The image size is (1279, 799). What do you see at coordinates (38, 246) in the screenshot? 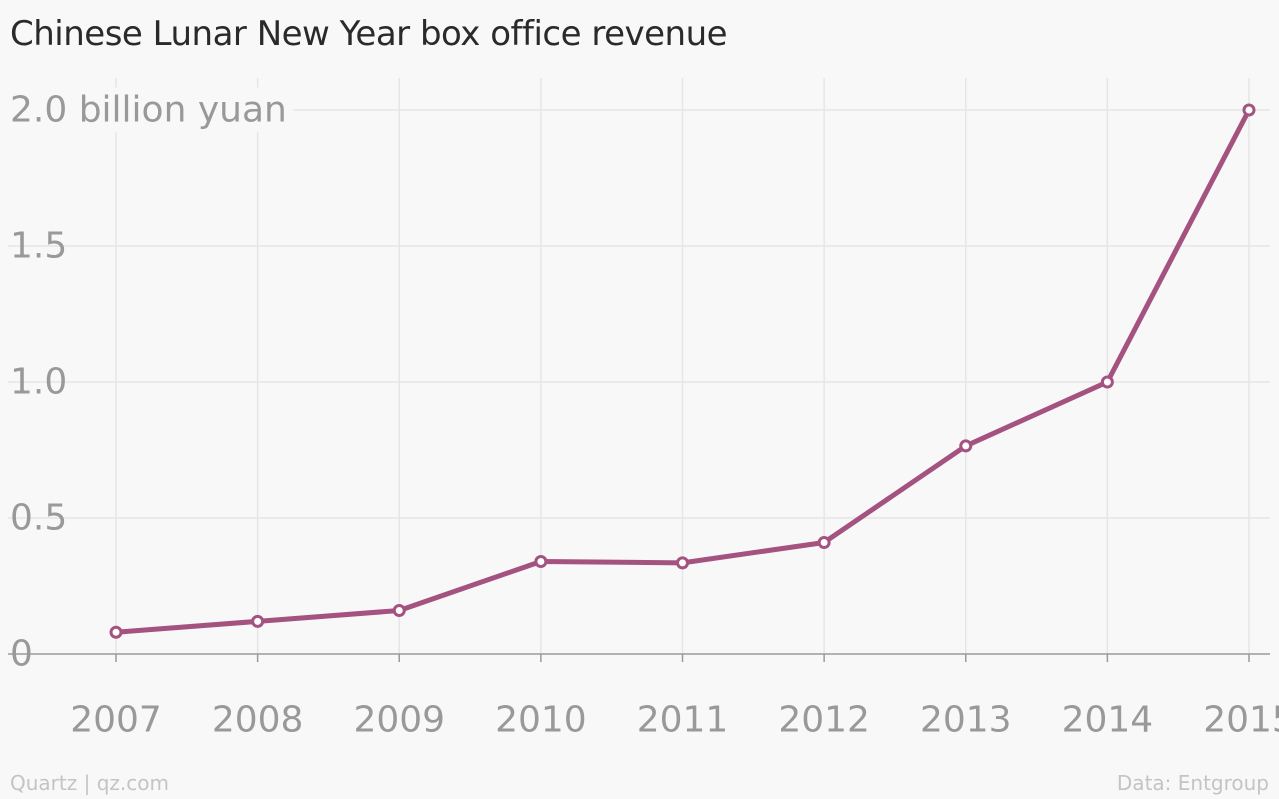
I see `y-tick-label: 1.5` at bounding box center [38, 246].